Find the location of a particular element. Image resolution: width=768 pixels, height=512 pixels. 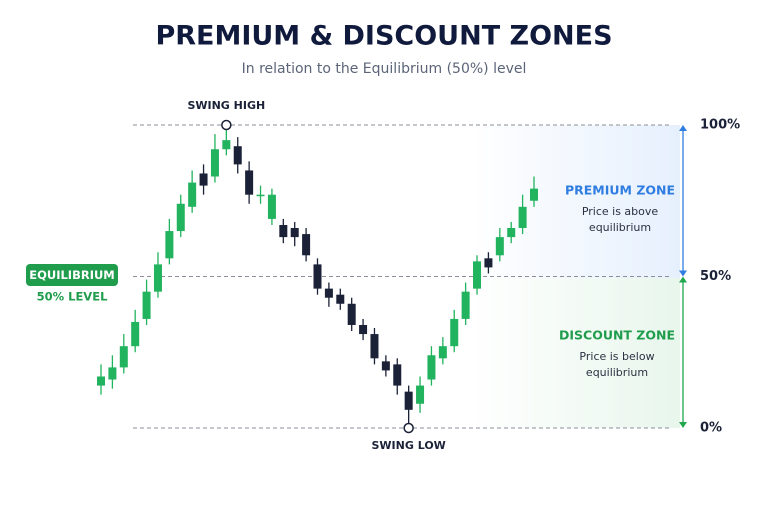

annotation: DISCOUNT ZONE is located at coordinates (617, 335).